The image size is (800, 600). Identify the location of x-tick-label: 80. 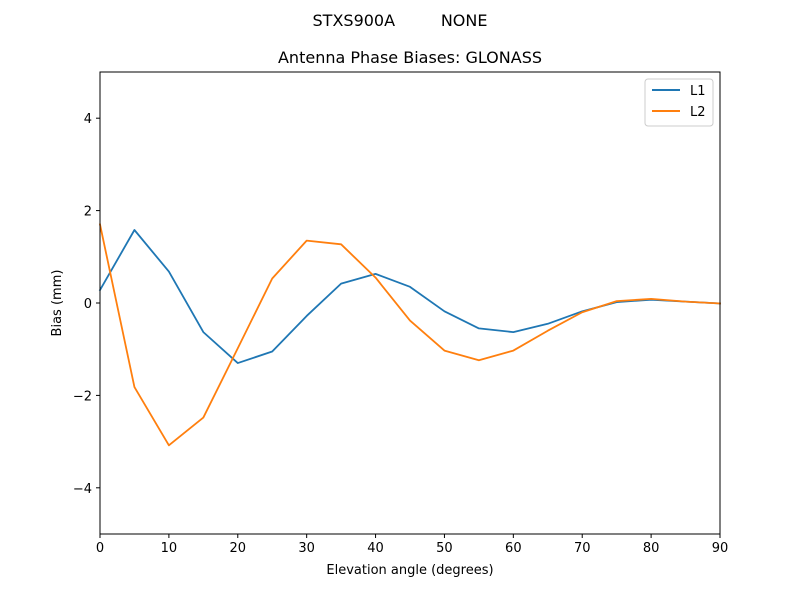
(651, 548).